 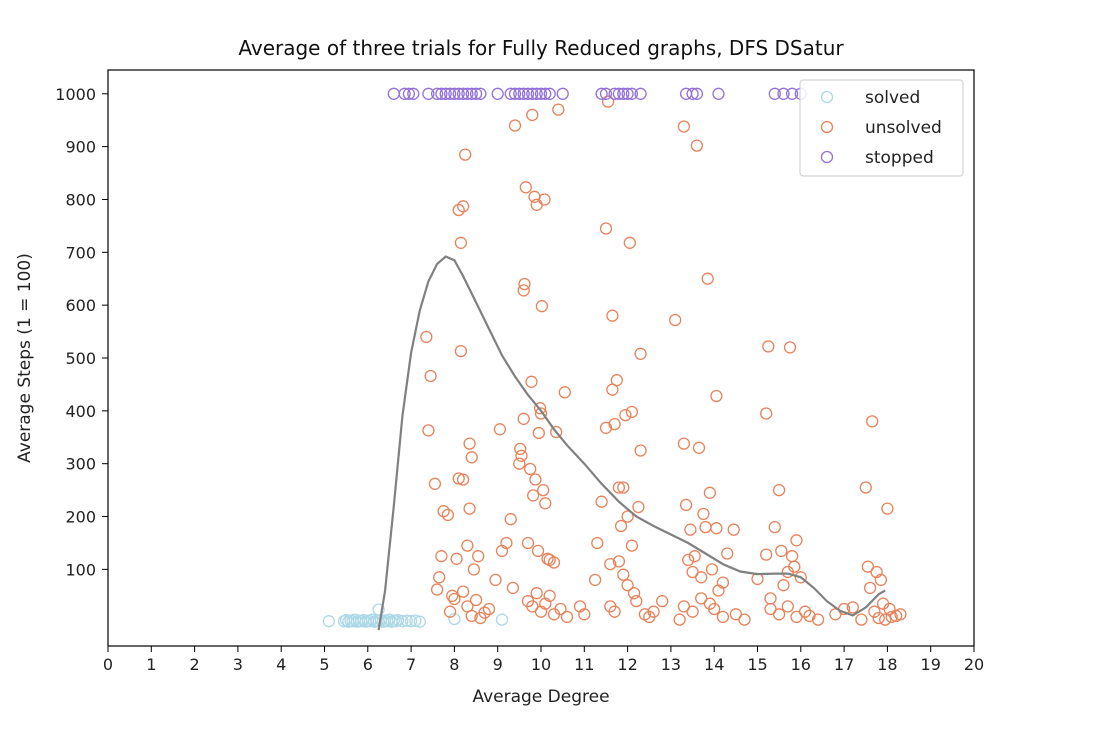 I want to click on x-tick-label: 1, so click(x=151, y=664).